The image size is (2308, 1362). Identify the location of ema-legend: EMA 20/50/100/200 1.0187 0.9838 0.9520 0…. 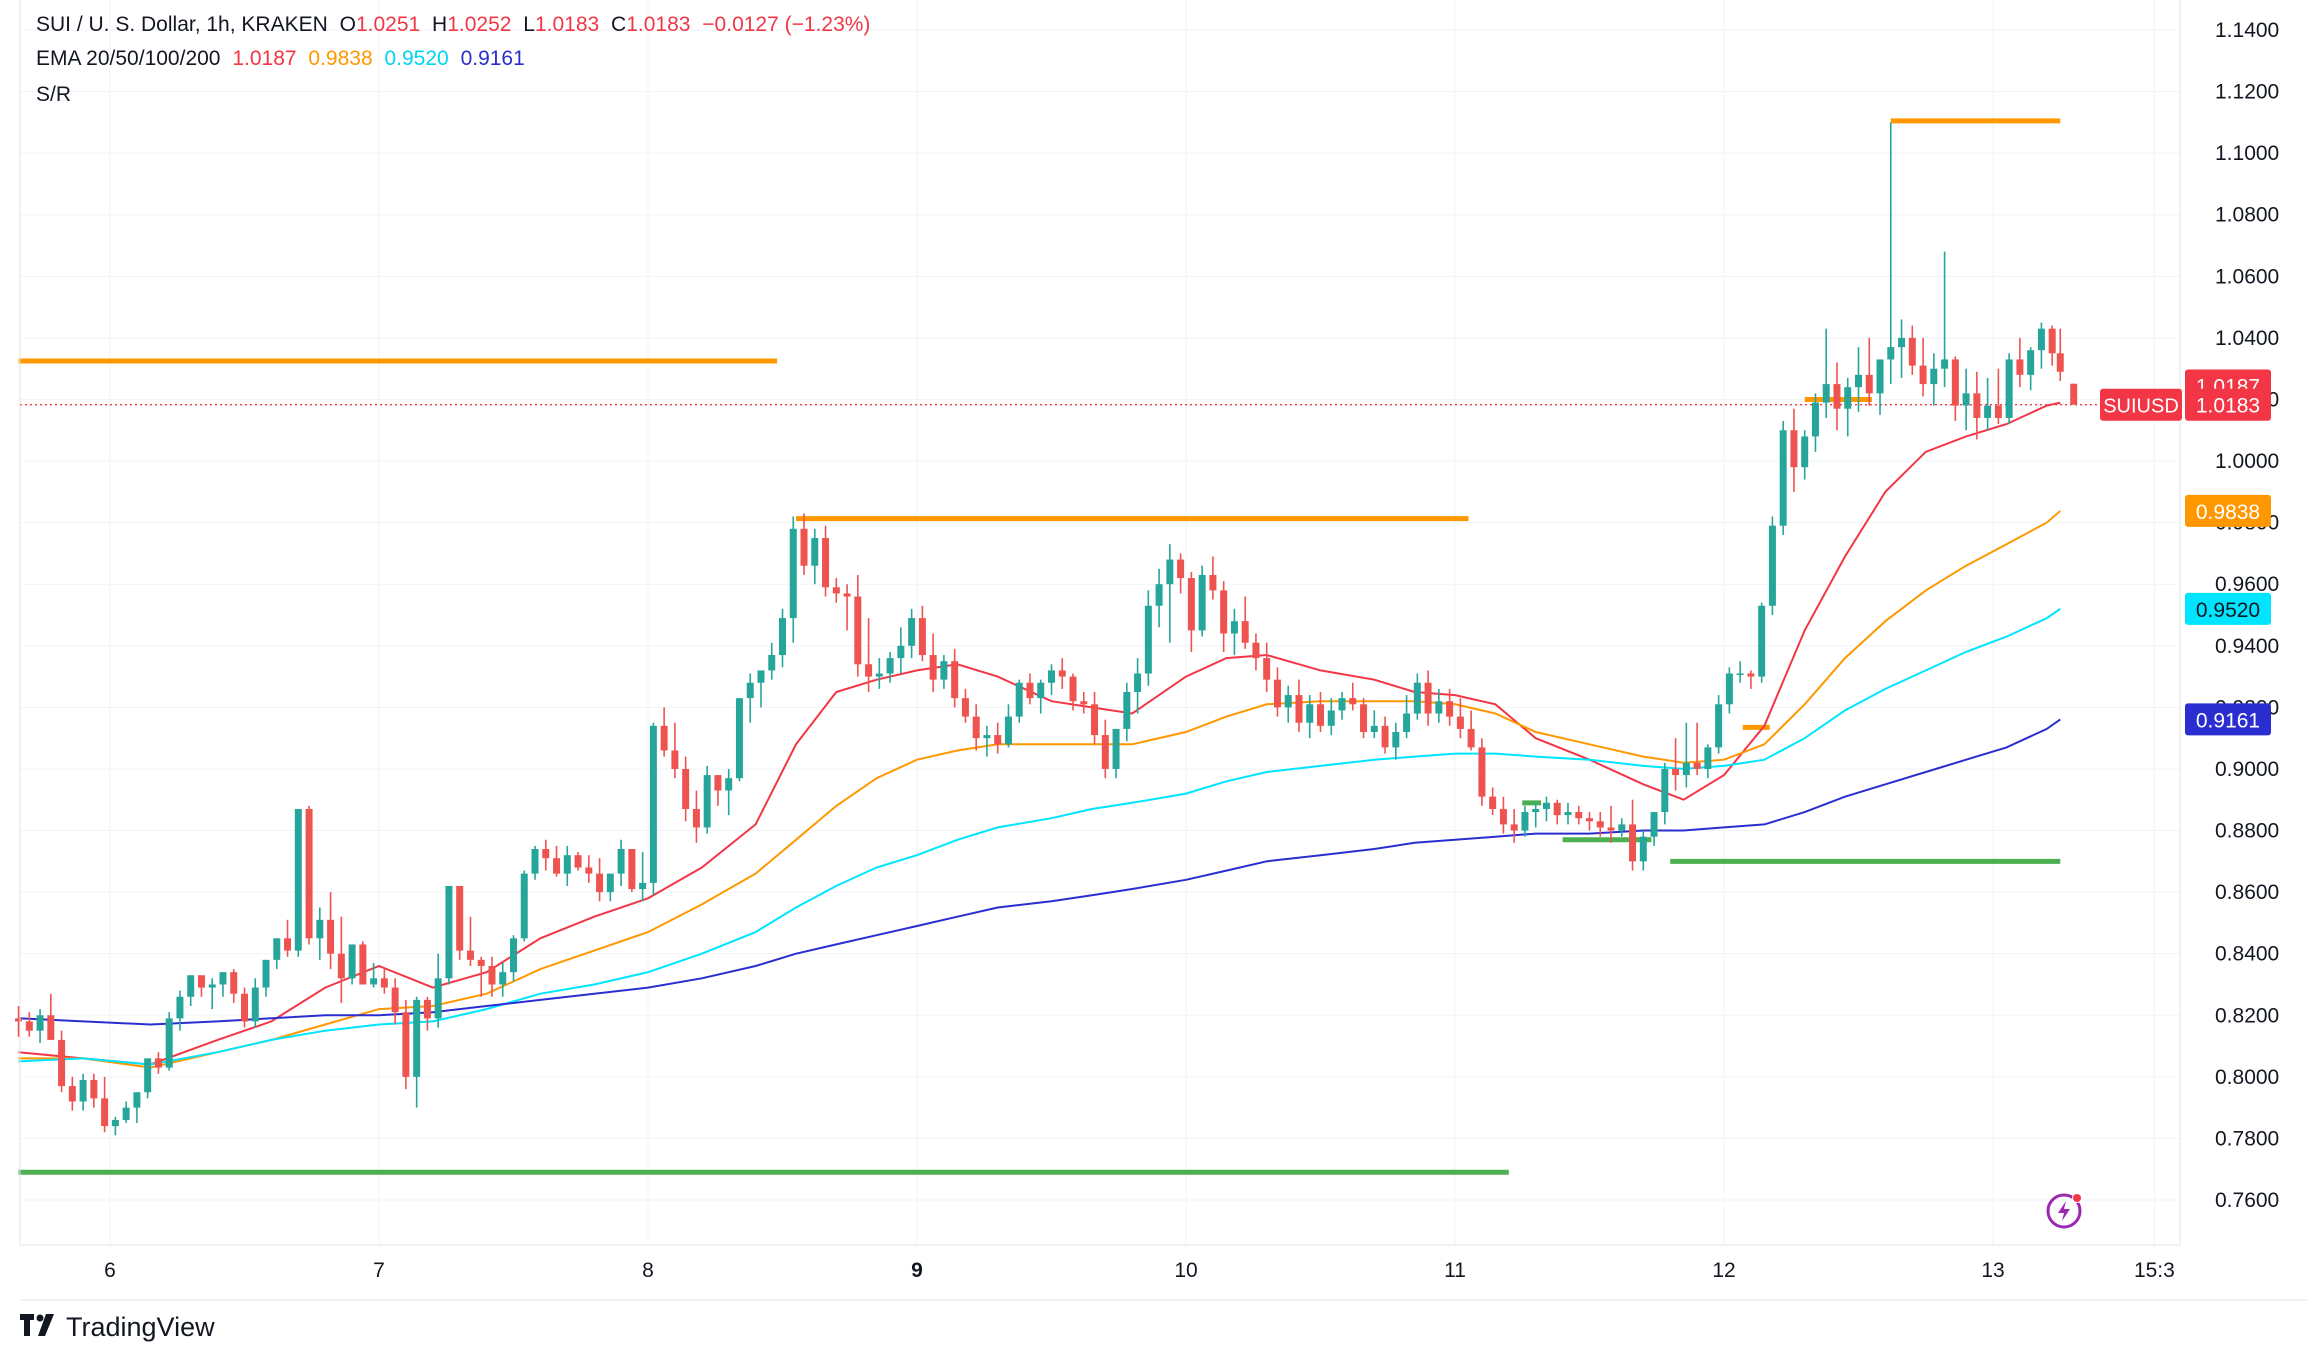
(283, 59).